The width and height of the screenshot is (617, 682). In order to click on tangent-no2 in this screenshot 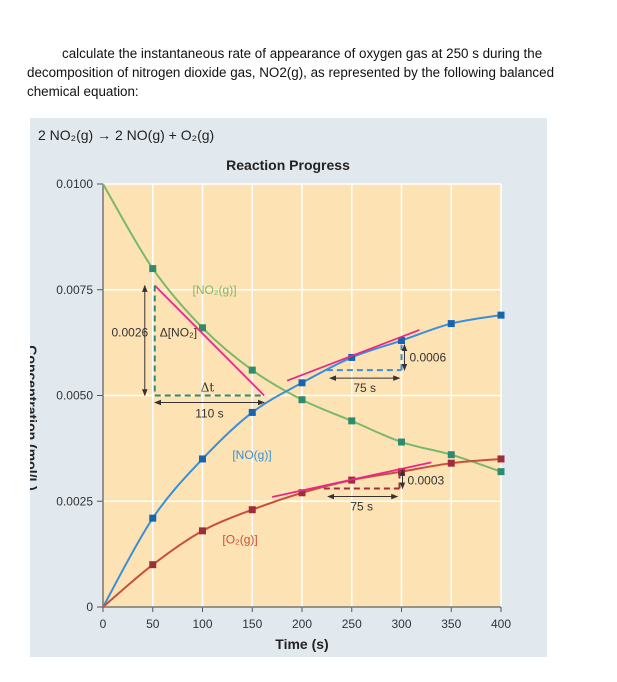, I will do `click(209, 340)`.